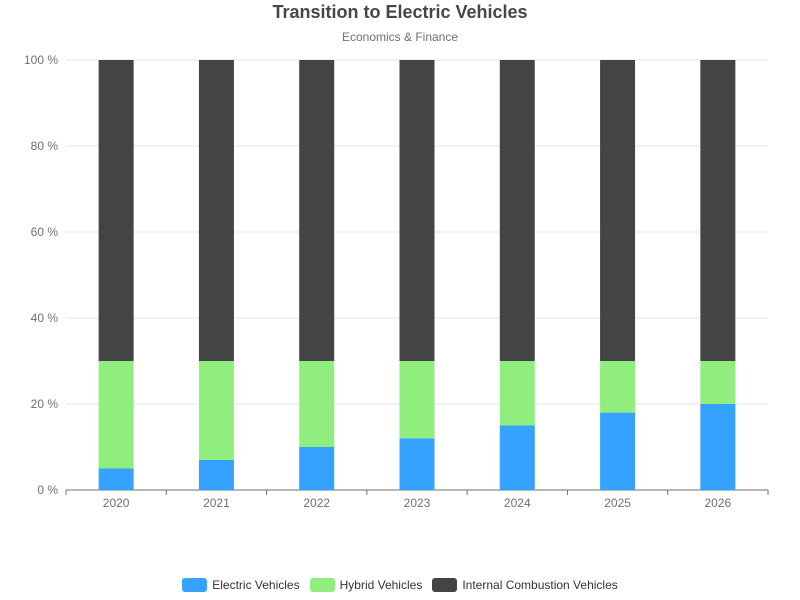 The width and height of the screenshot is (800, 600). What do you see at coordinates (517, 458) in the screenshot?
I see `bar-electric-vehicles-2024` at bounding box center [517, 458].